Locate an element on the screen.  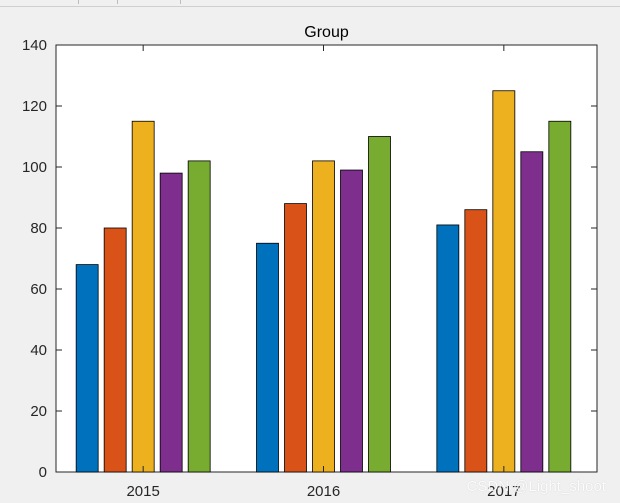
window-top-strip is located at coordinates (310, 3).